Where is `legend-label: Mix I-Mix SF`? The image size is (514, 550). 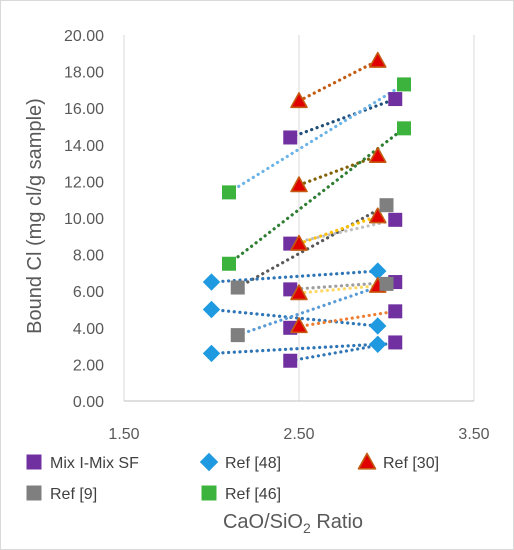 legend-label: Mix I-Mix SF is located at coordinates (94, 463).